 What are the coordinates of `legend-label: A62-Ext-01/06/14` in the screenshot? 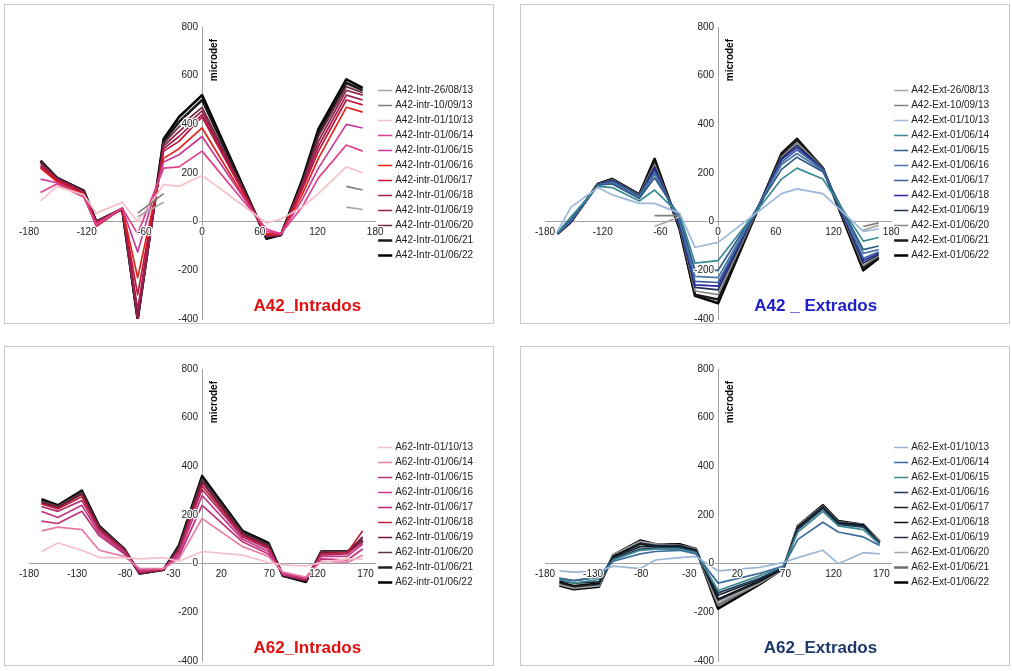 It's located at (950, 462).